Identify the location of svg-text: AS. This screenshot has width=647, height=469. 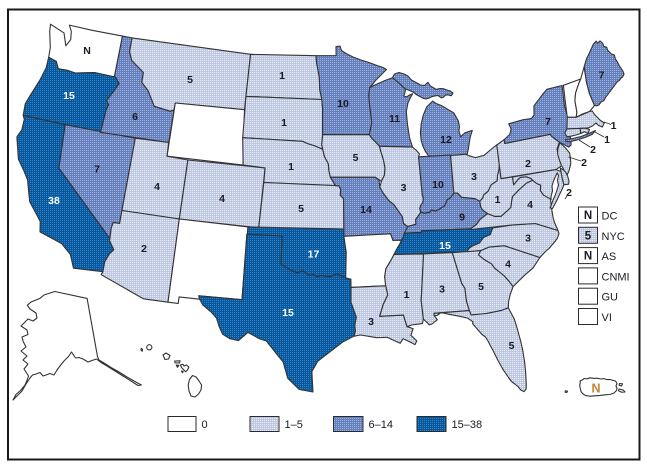
(609, 257).